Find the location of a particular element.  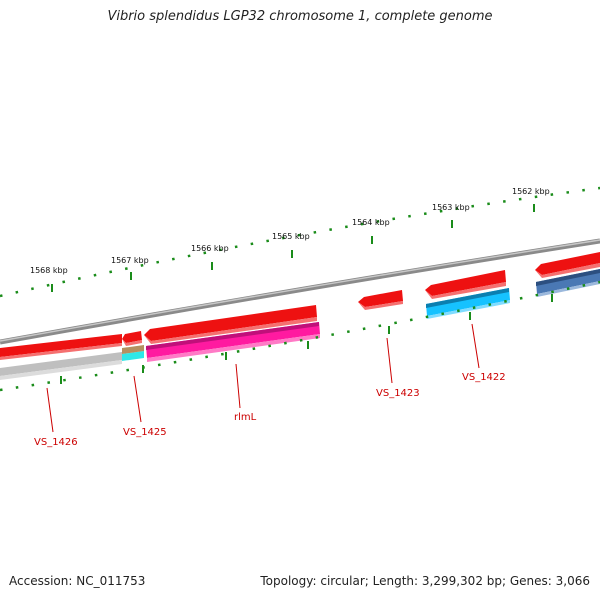

gene-labels: VS_1426 VS_1425 rlmL VS_1423 VS_1422 is located at coordinates (270, 410).